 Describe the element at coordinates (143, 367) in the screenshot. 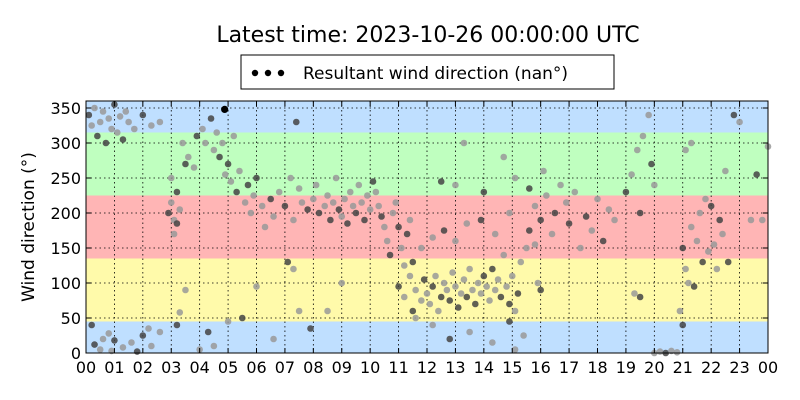

I see `x-tick-label: 02` at that location.